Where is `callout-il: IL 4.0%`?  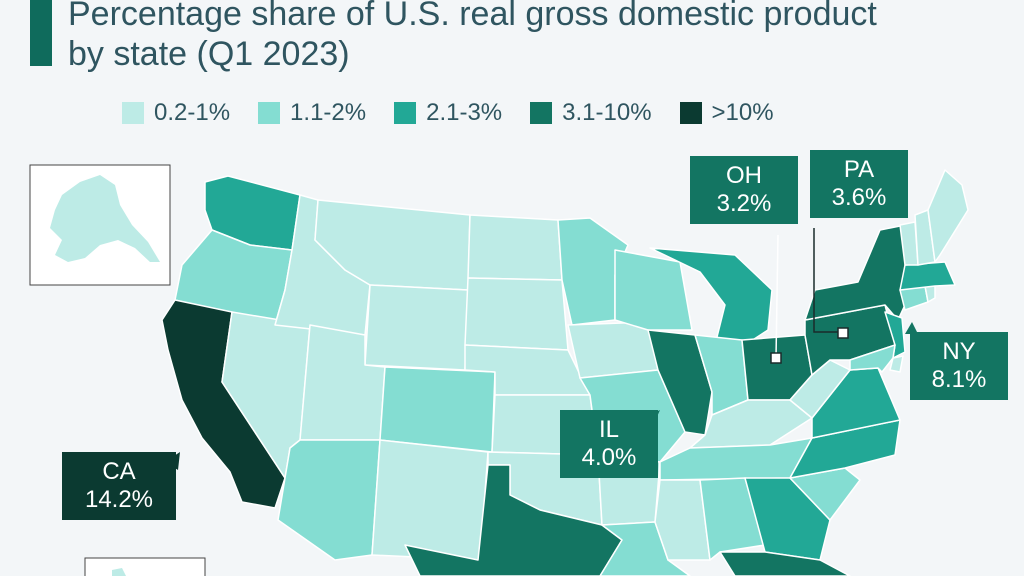 callout-il: IL 4.0% is located at coordinates (609, 444).